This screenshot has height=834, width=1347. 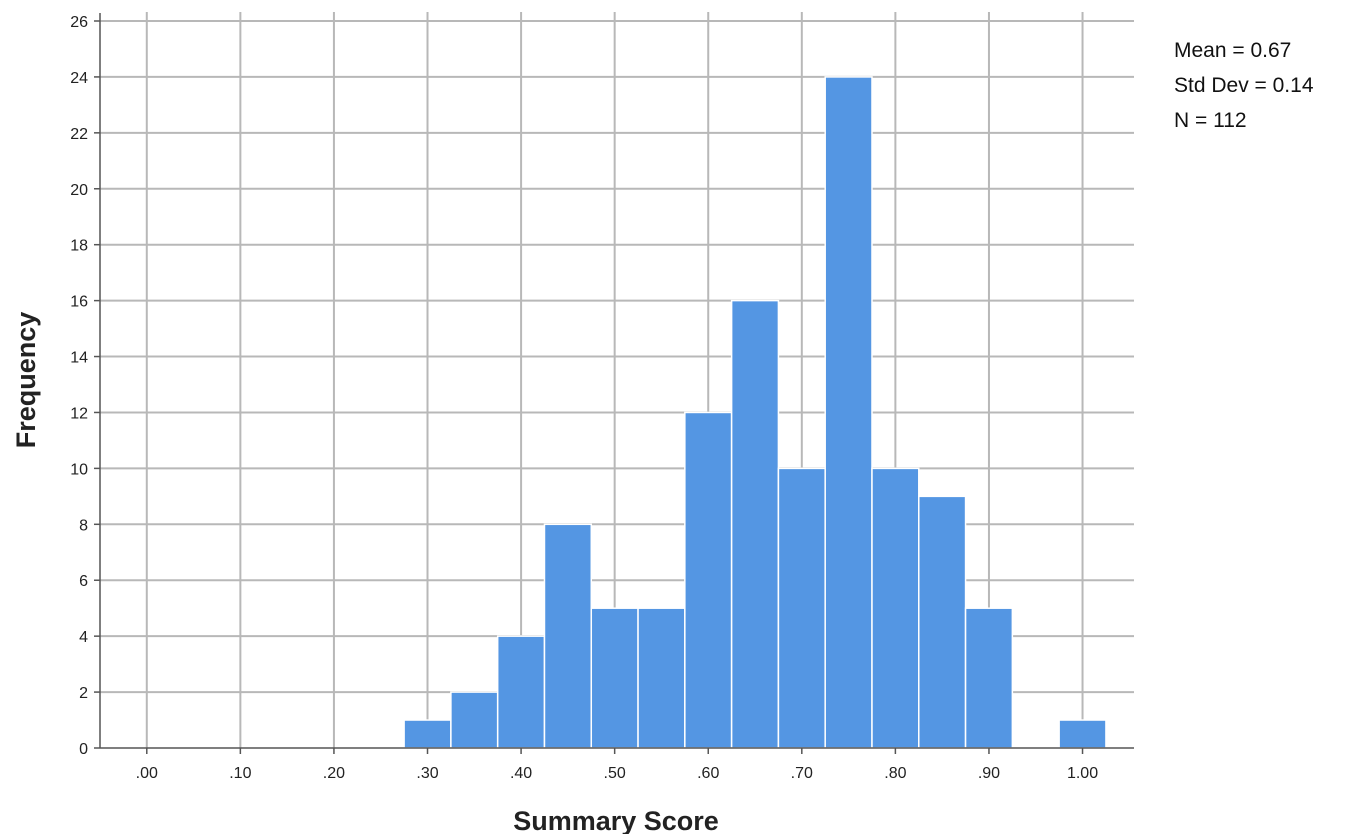 What do you see at coordinates (708, 773) in the screenshot?
I see `x-tick-label: .60` at bounding box center [708, 773].